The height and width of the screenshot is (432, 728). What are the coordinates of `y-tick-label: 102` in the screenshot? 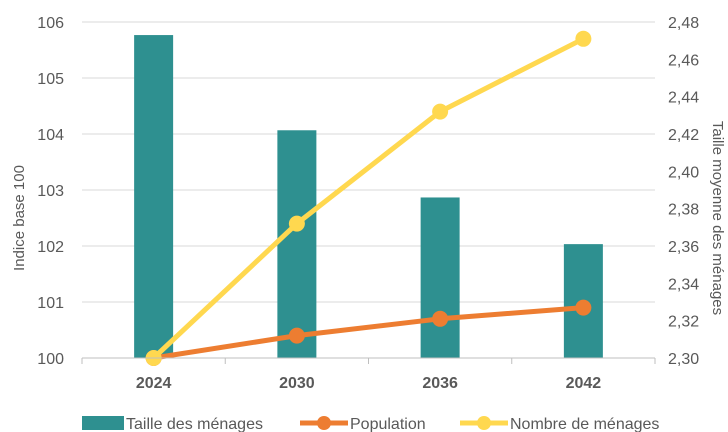 It's located at (50, 247).